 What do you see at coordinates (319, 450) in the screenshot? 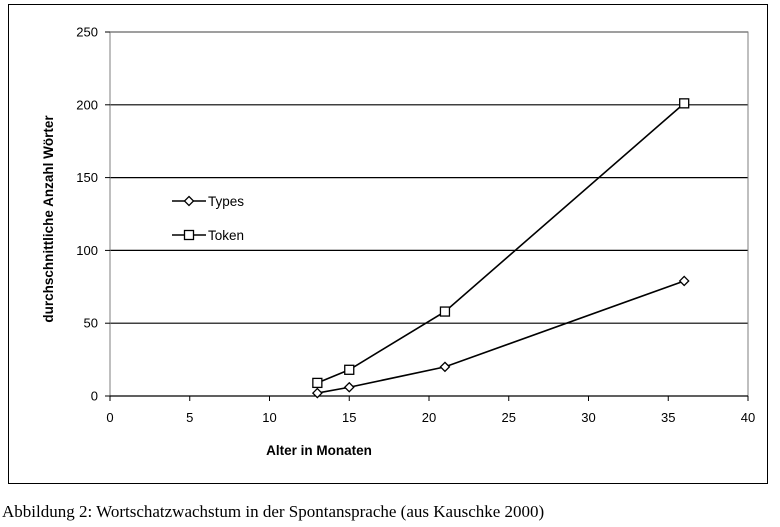
I see `x-axis-title: Alter in Monaten` at bounding box center [319, 450].